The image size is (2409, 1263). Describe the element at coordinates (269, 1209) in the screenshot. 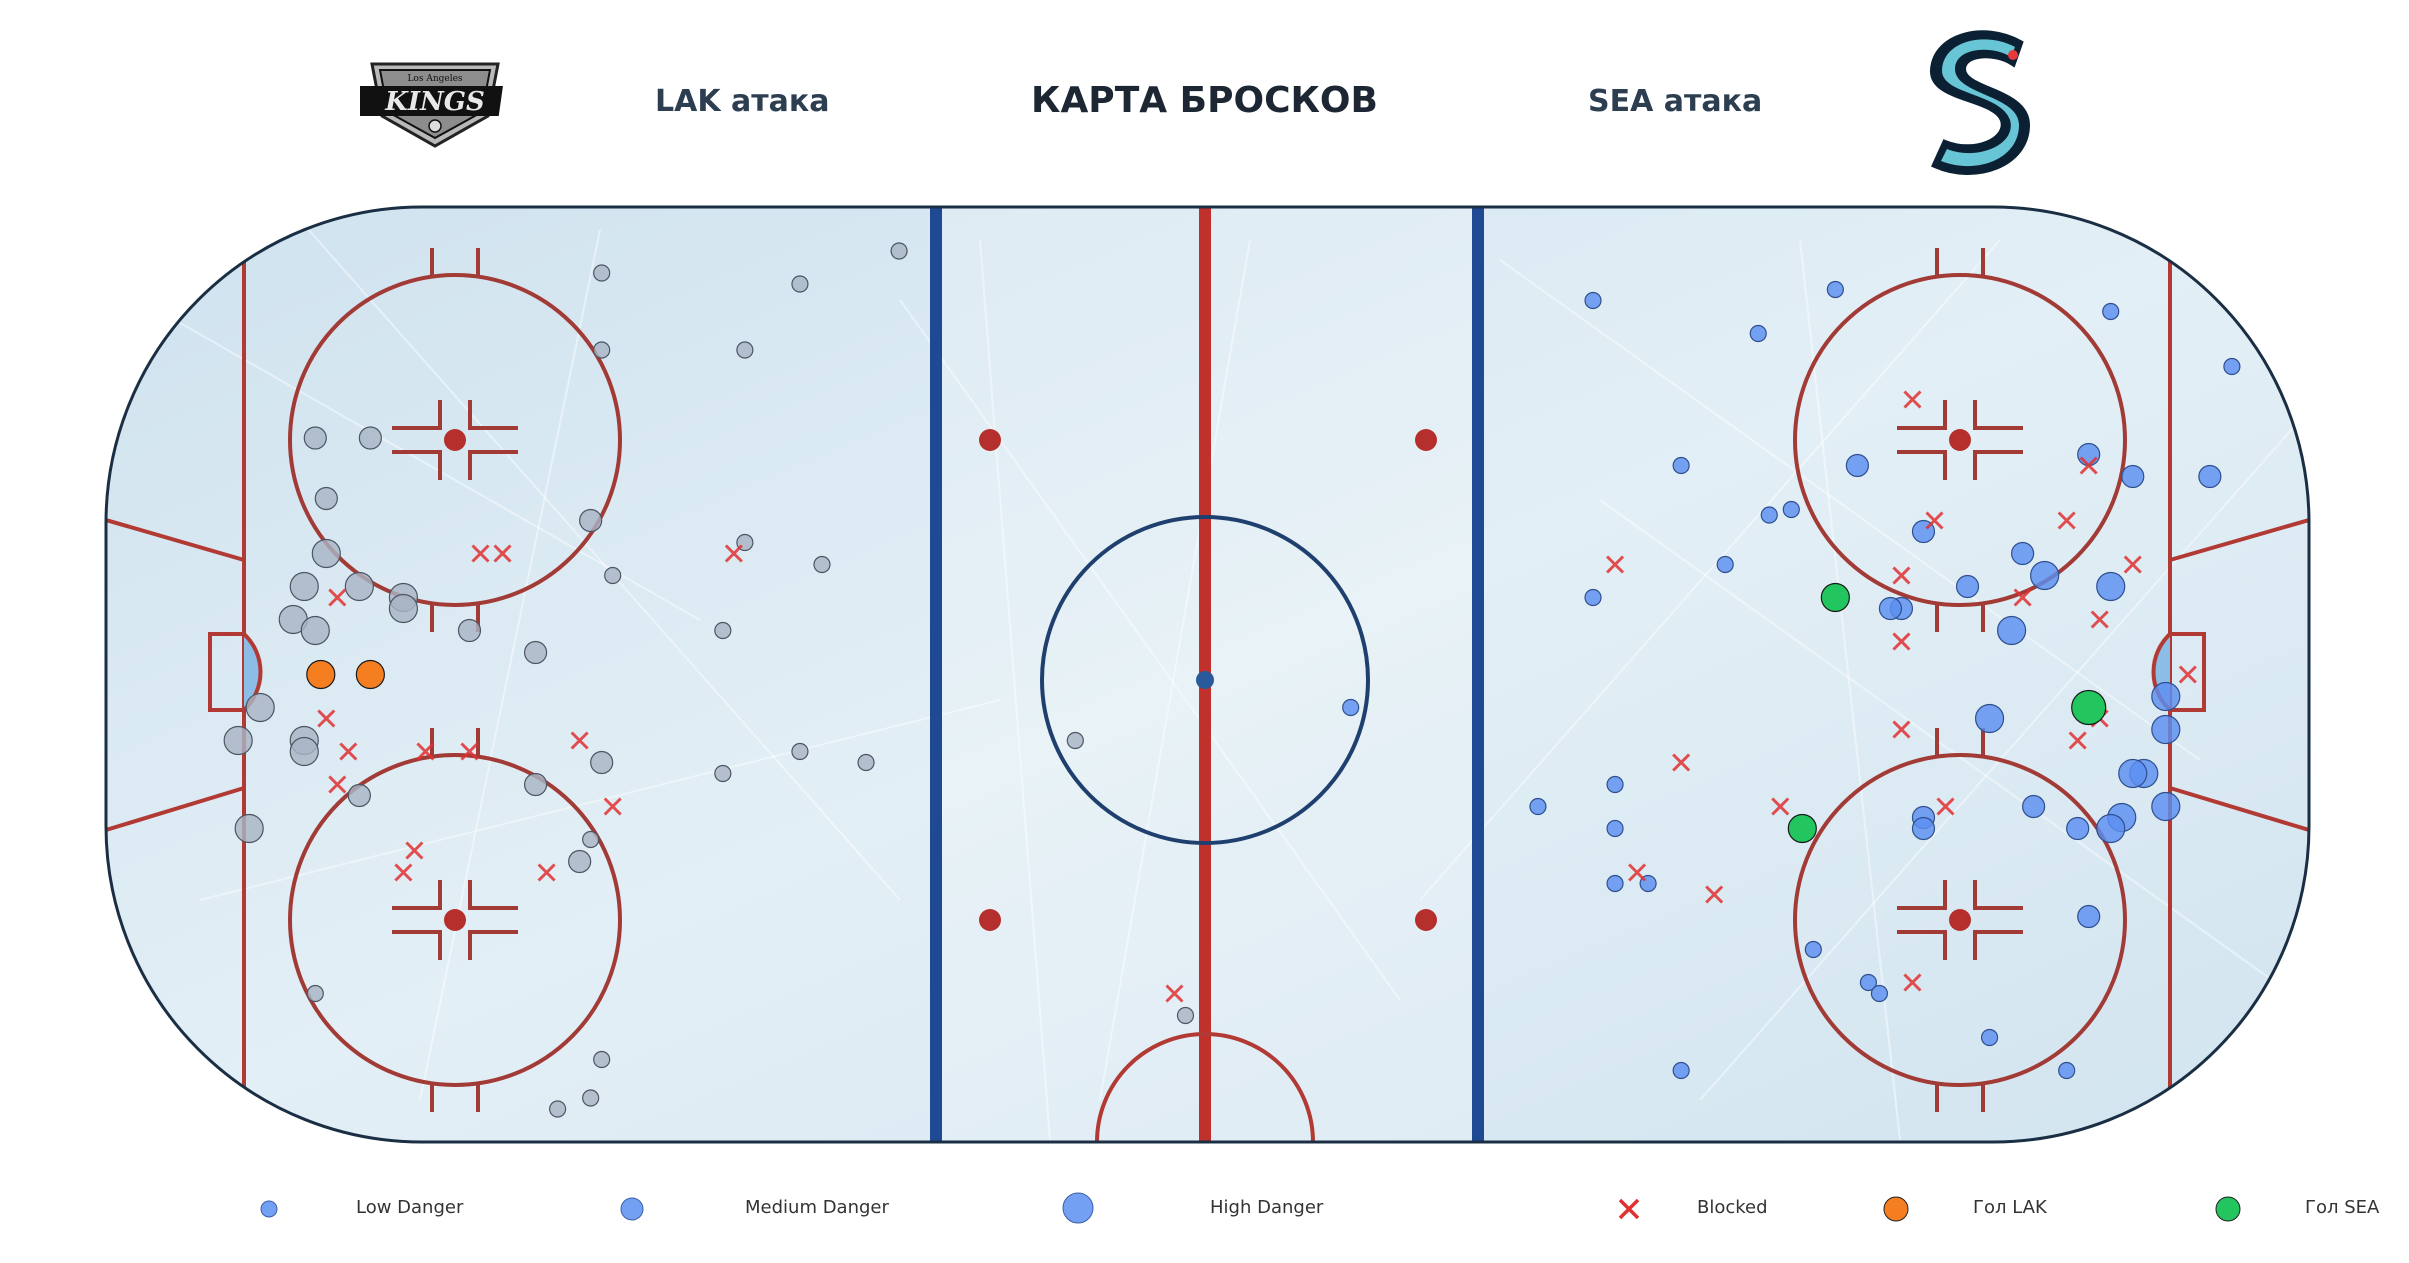

I see `legend-low-danger-marker` at that location.